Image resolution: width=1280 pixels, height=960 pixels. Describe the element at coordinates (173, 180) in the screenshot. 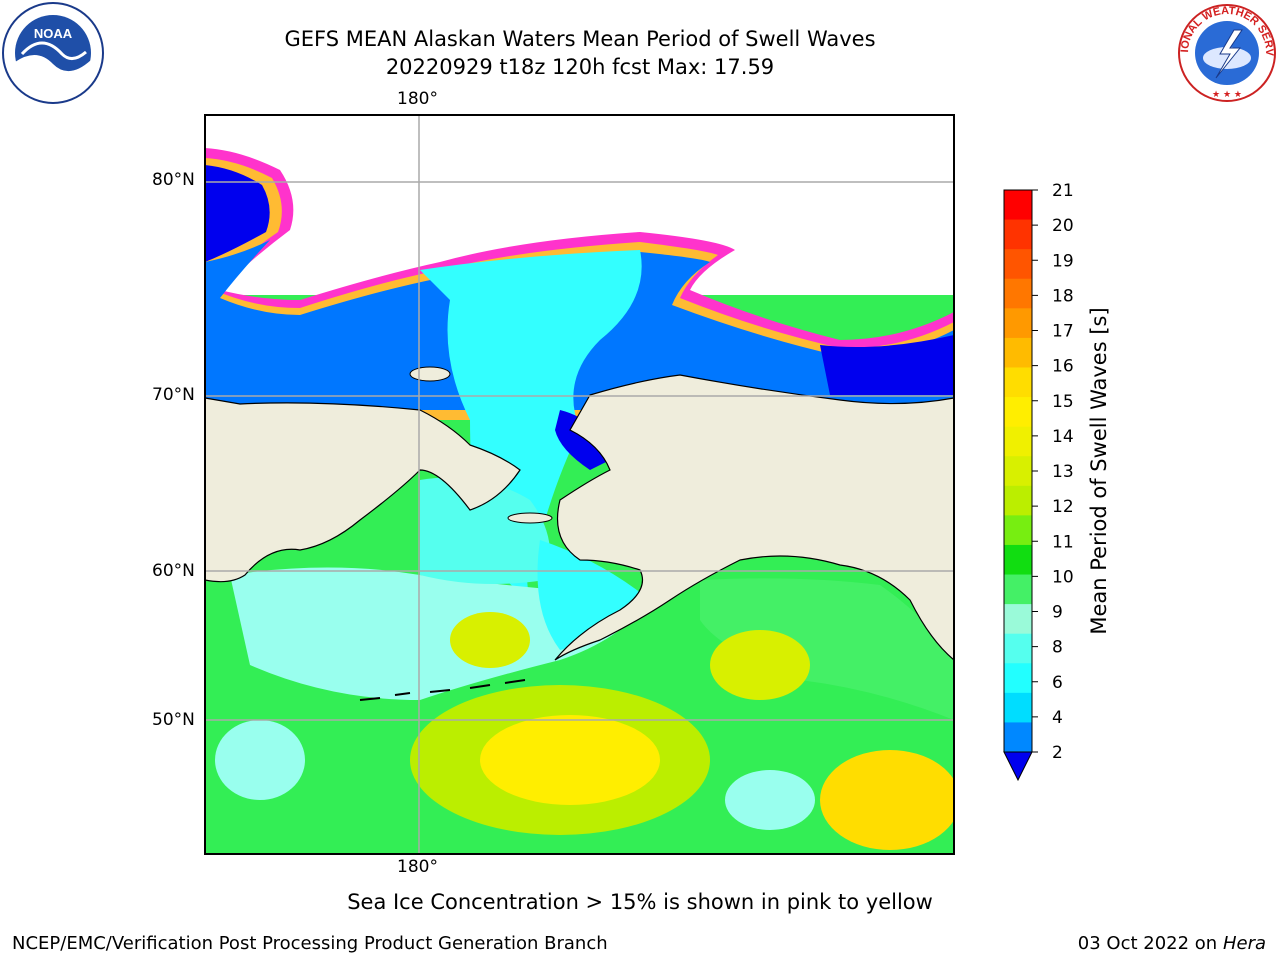

I see `lat-label-80: 80°N` at that location.